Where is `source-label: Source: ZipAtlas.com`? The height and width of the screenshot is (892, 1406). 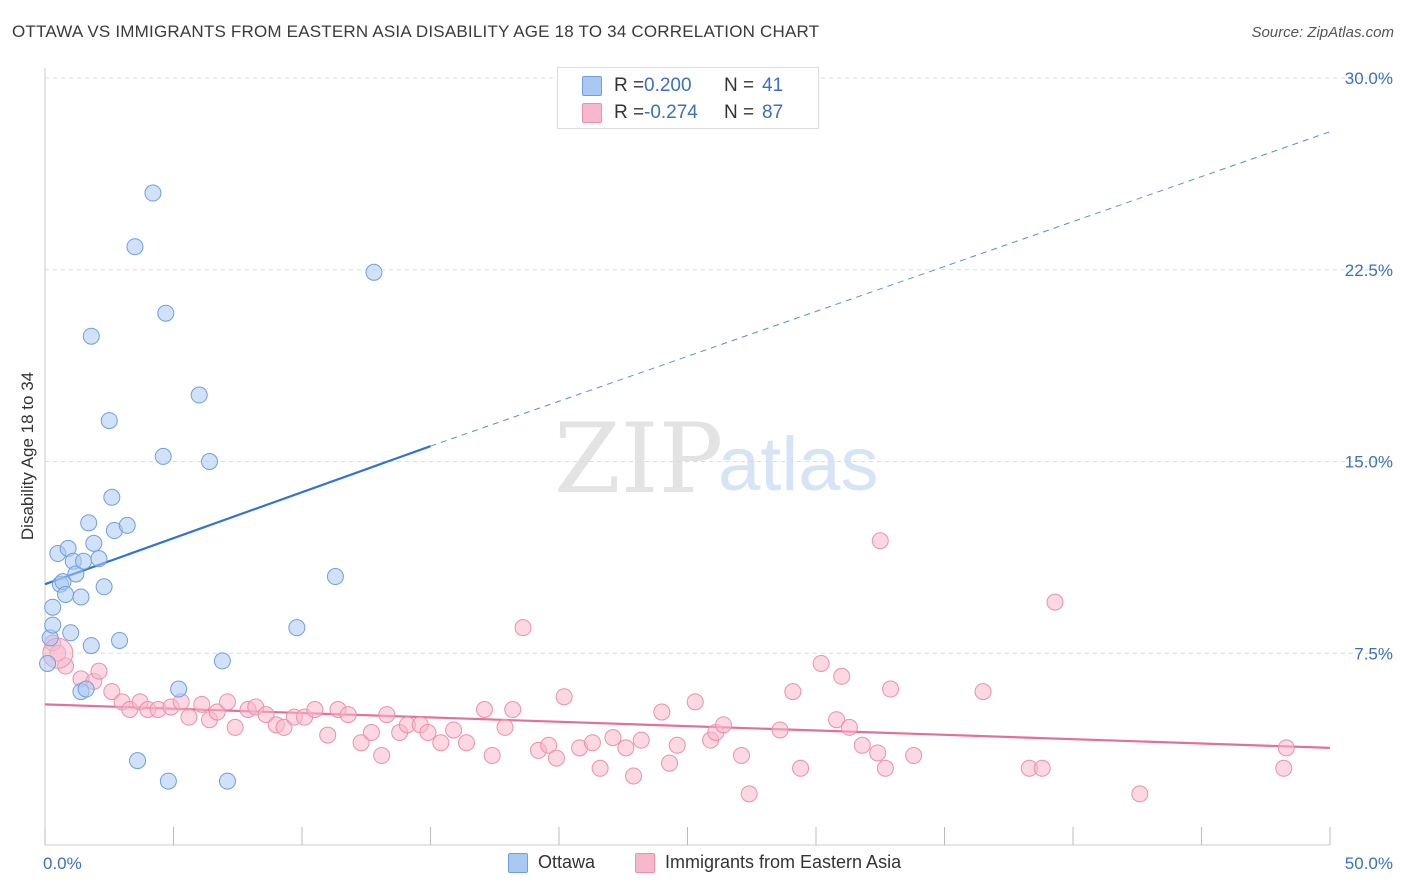 source-label: Source: ZipAtlas.com is located at coordinates (1322, 32).